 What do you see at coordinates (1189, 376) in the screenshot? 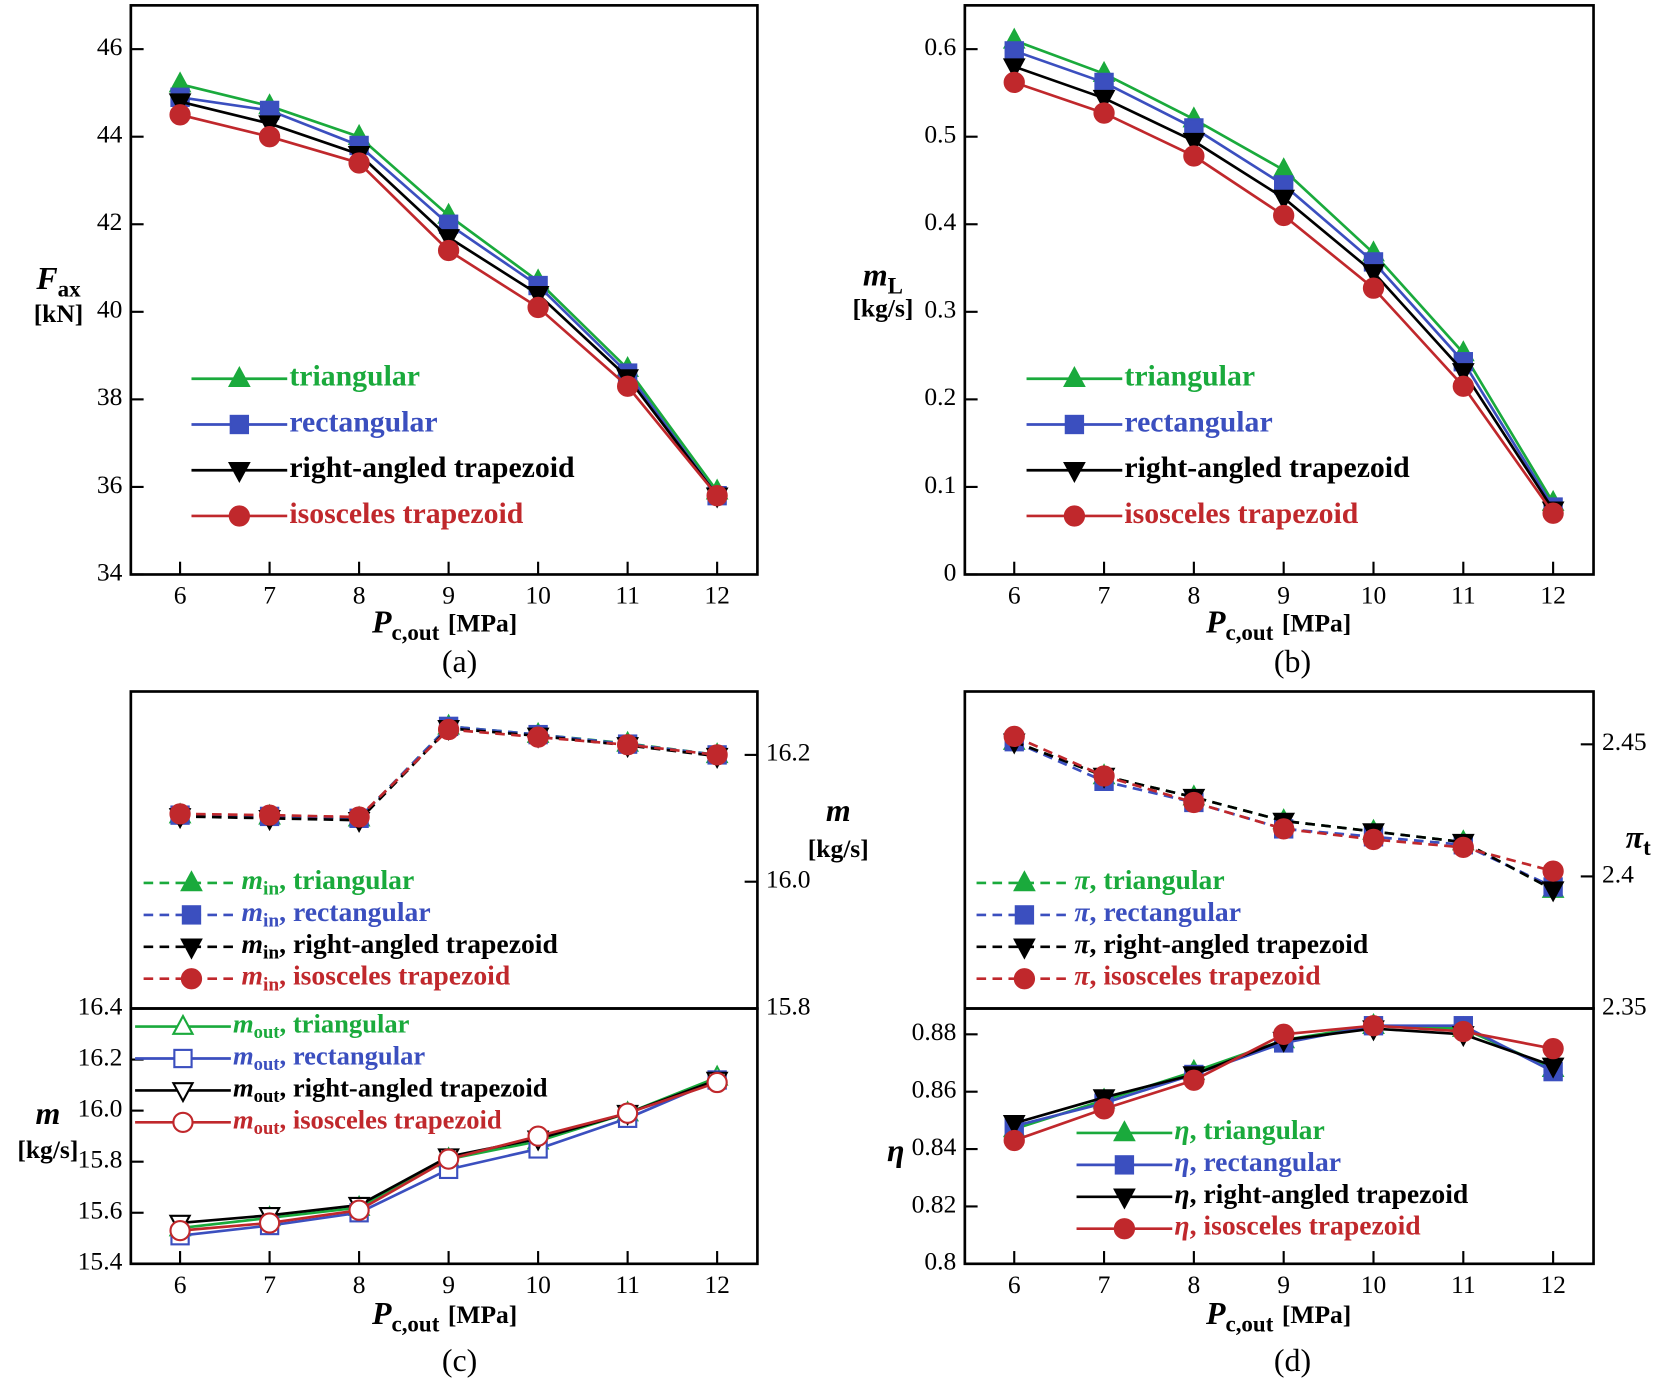
I see `legend-name: triangular` at bounding box center [1189, 376].